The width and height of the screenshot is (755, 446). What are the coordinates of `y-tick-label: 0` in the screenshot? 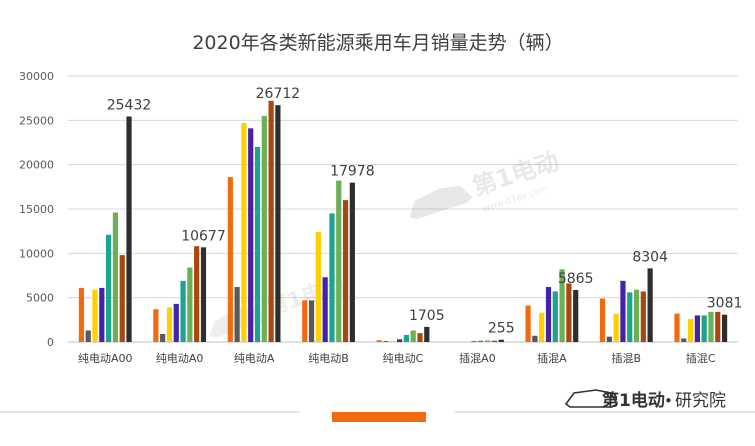 It's located at (50, 342).